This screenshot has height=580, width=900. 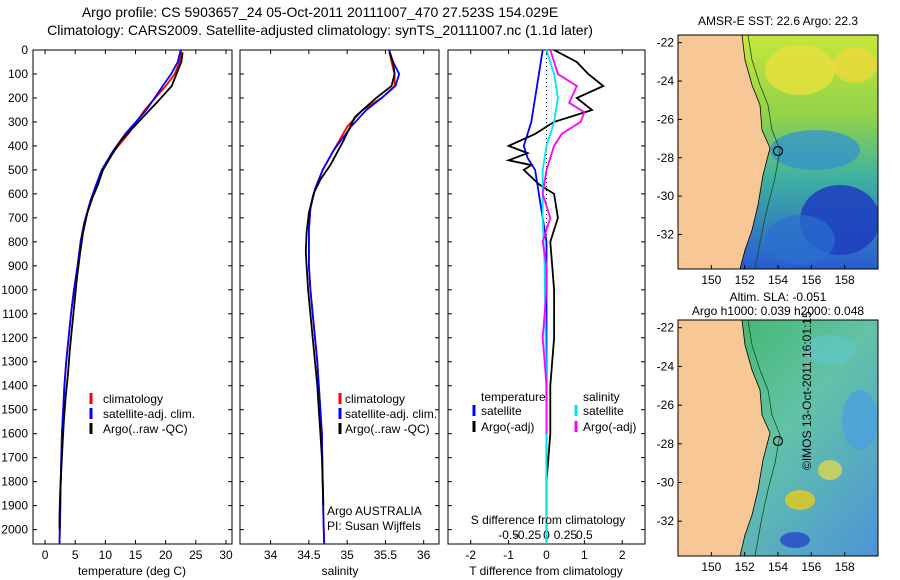 What do you see at coordinates (196, 555) in the screenshot?
I see `x-tick-label: 25` at bounding box center [196, 555].